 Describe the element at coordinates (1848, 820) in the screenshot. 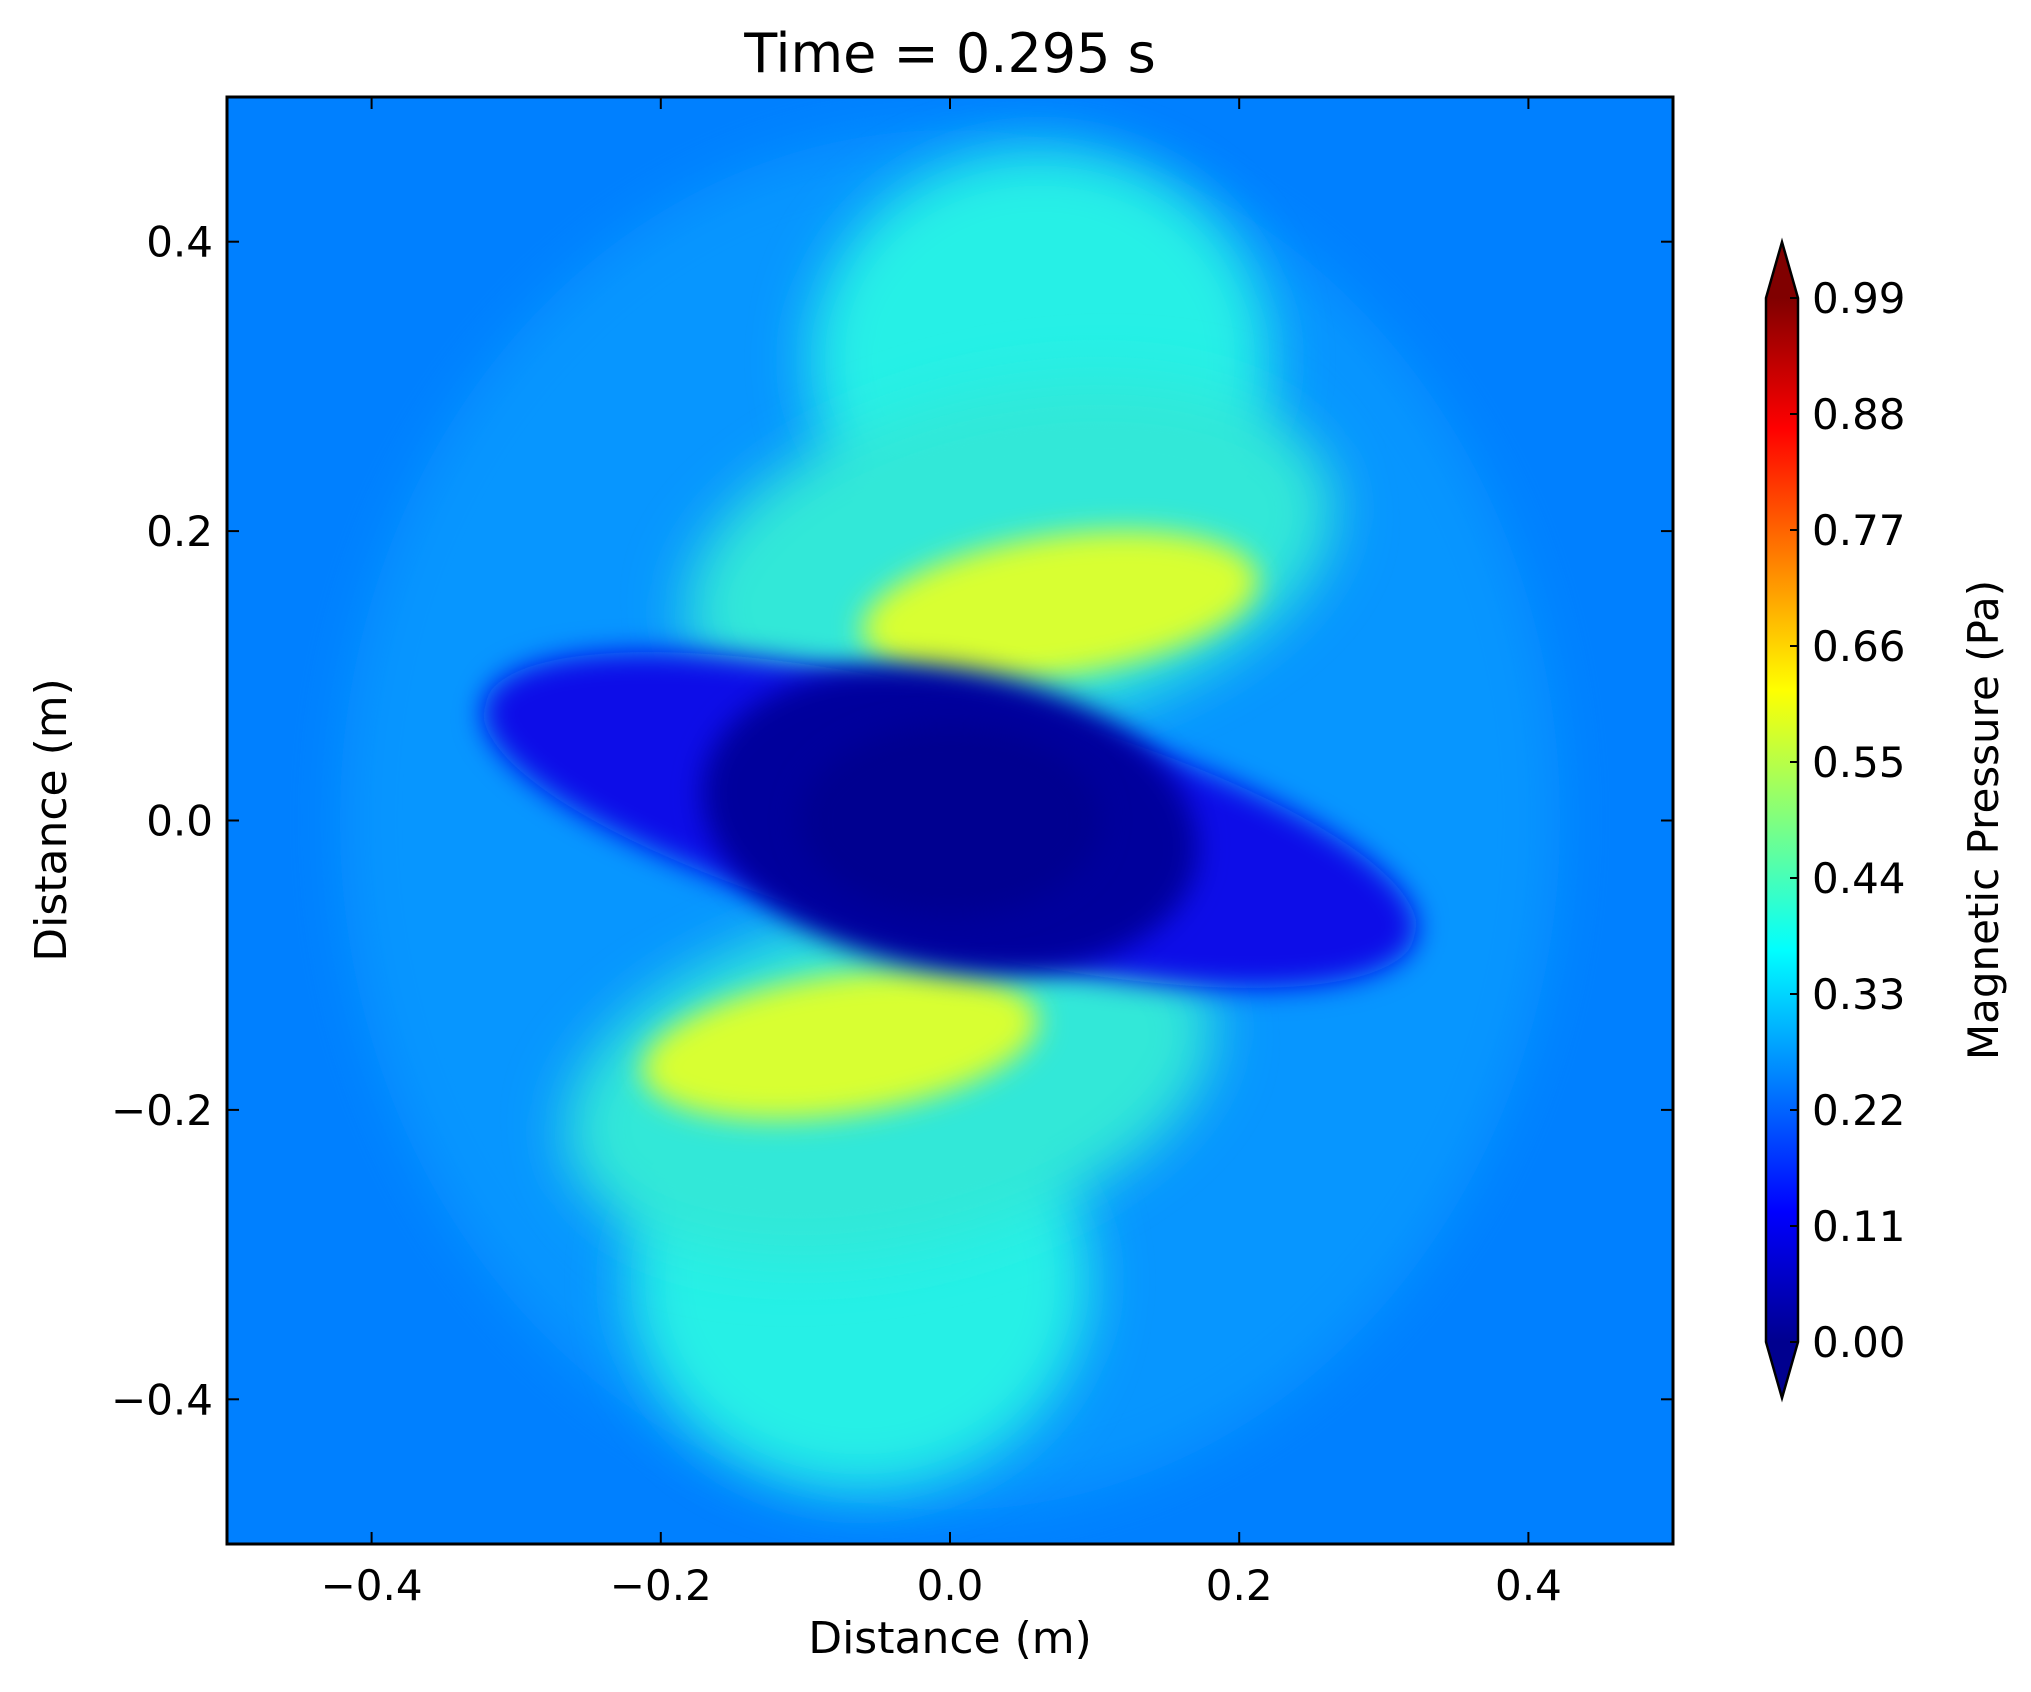

I see `colorbar-ticks: 0.00 0.11 0.22 0.33 0.44 0.55 0.66 0.77 0.88 0.99` at that location.